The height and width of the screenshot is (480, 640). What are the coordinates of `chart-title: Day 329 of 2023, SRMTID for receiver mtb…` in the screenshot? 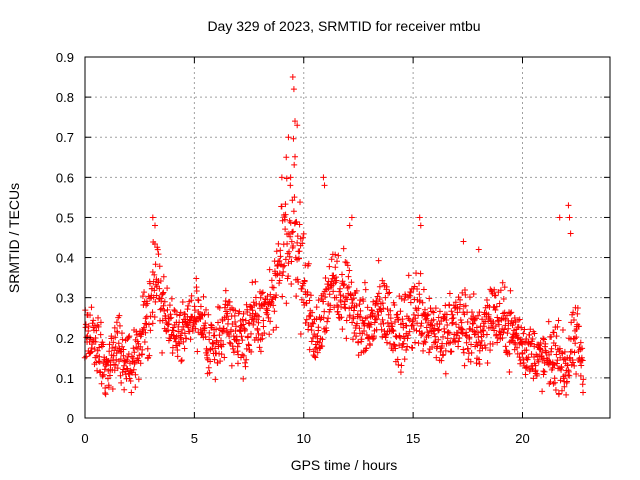 It's located at (343, 26).